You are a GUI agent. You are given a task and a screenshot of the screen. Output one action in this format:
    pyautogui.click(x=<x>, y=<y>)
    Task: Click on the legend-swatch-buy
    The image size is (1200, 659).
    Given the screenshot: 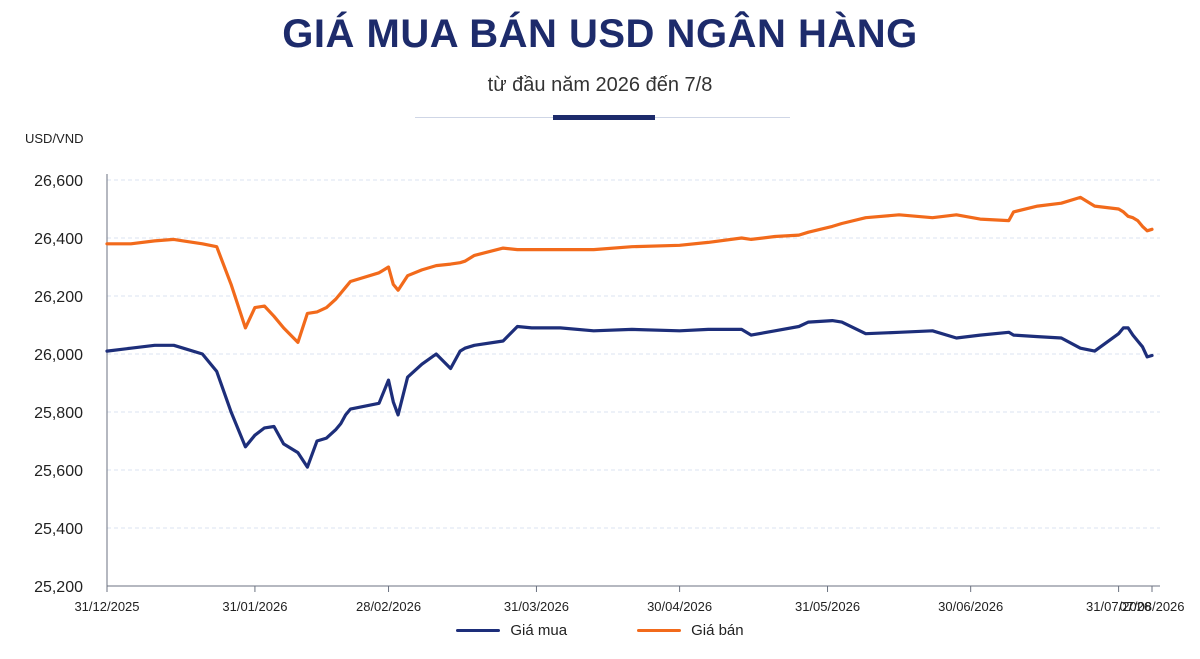 What is the action you would take?
    pyautogui.click(x=478, y=630)
    